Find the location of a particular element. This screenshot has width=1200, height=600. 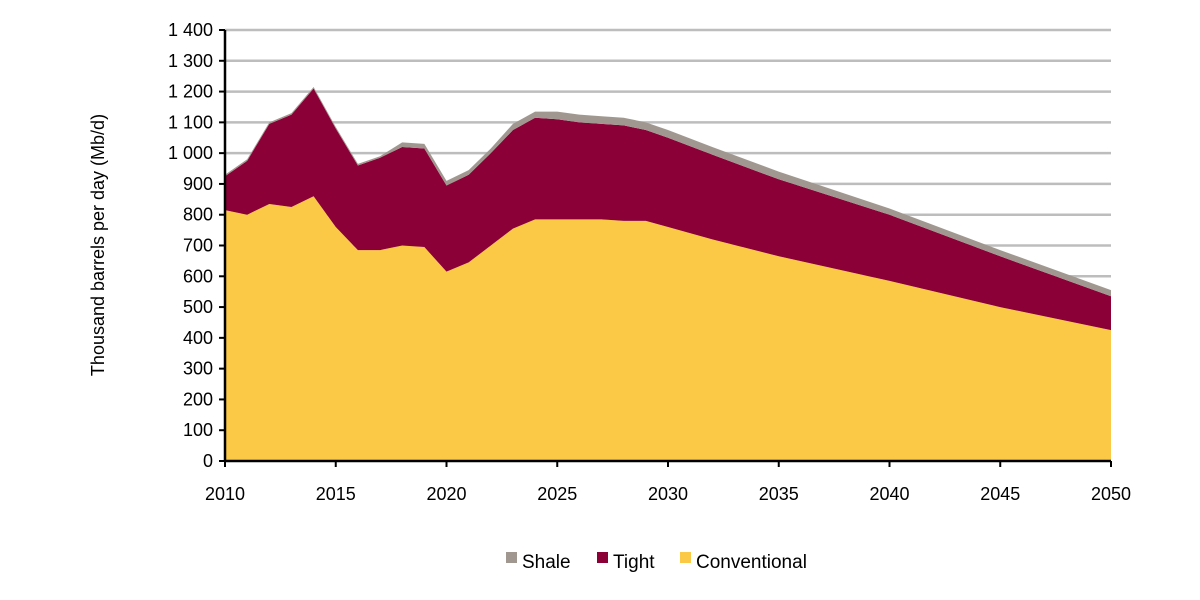

y-tick-label: 700 is located at coordinates (198, 246).